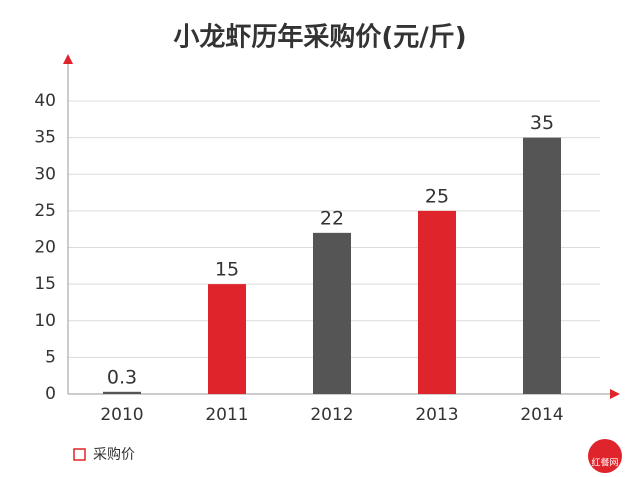 The height and width of the screenshot is (477, 640). Describe the element at coordinates (604, 463) in the screenshot. I see `watermark: 红餐网` at that location.